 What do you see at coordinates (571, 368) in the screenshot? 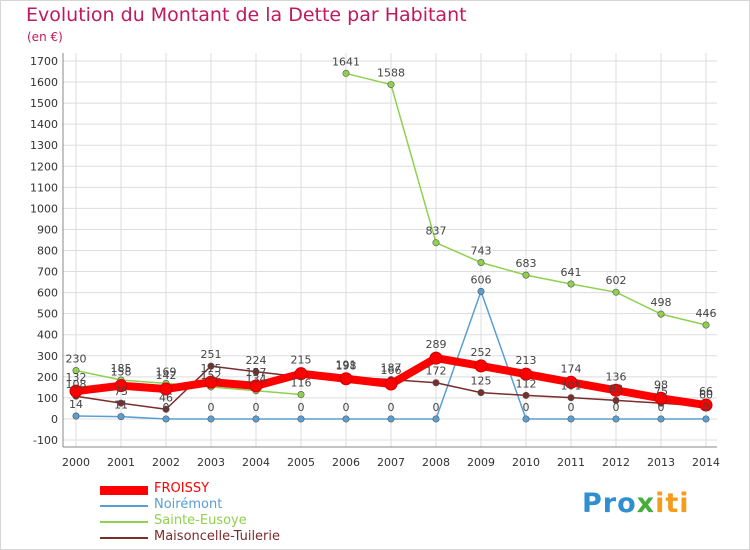
I see `data-label-froissy: 174` at bounding box center [571, 368].